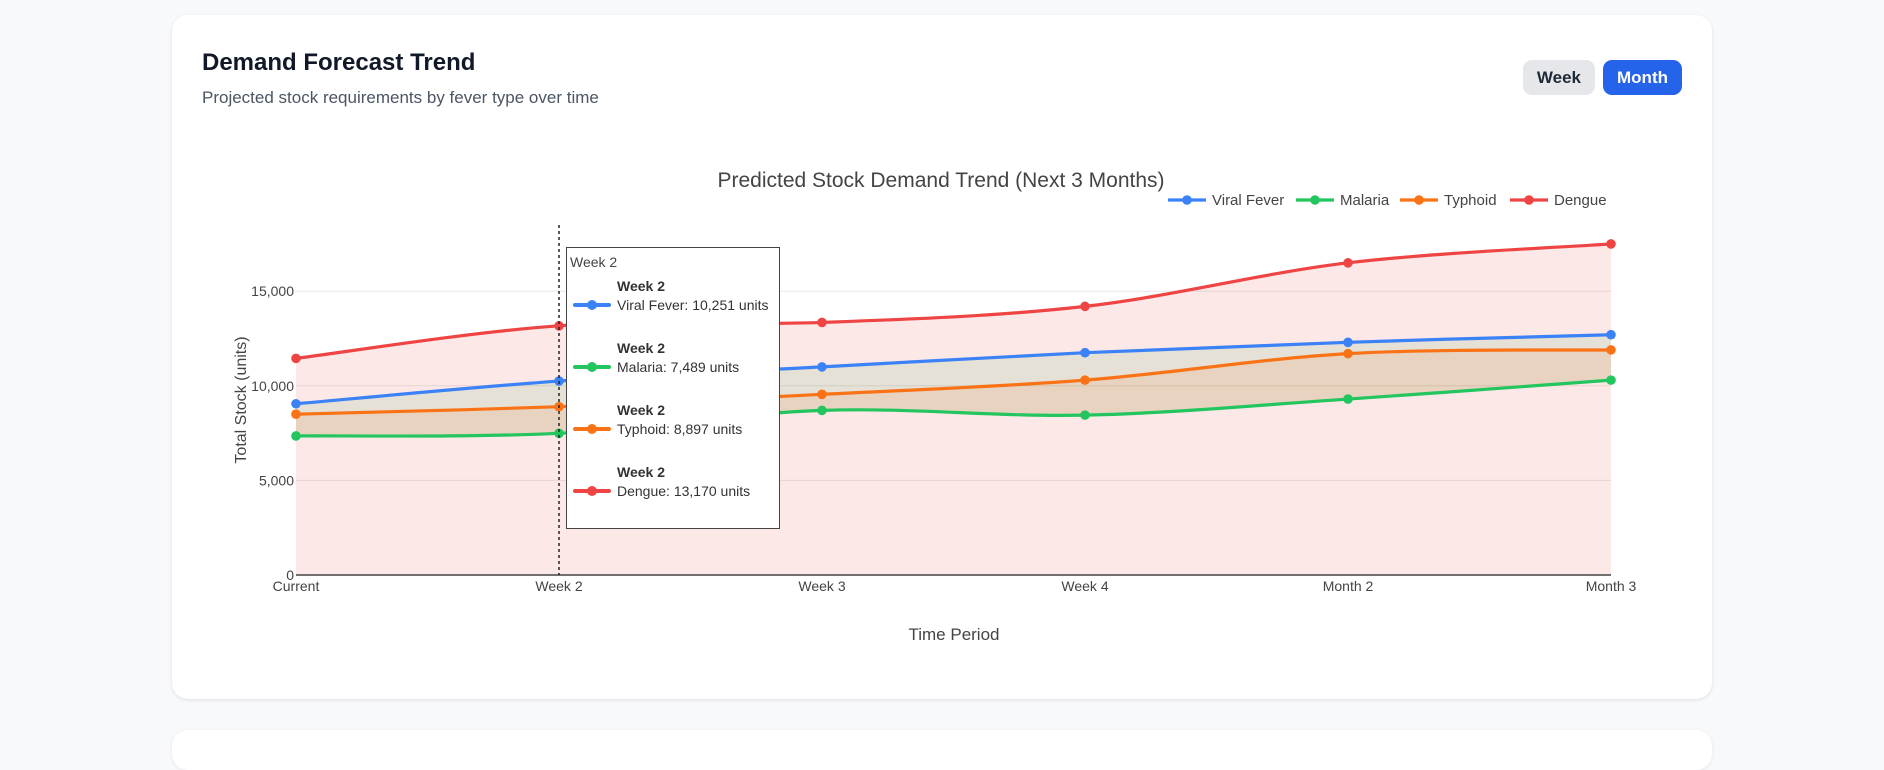 The width and height of the screenshot is (1884, 770). Describe the element at coordinates (680, 429) in the screenshot. I see `tooltip-item-value: Typhoid: 8,897 units` at that location.